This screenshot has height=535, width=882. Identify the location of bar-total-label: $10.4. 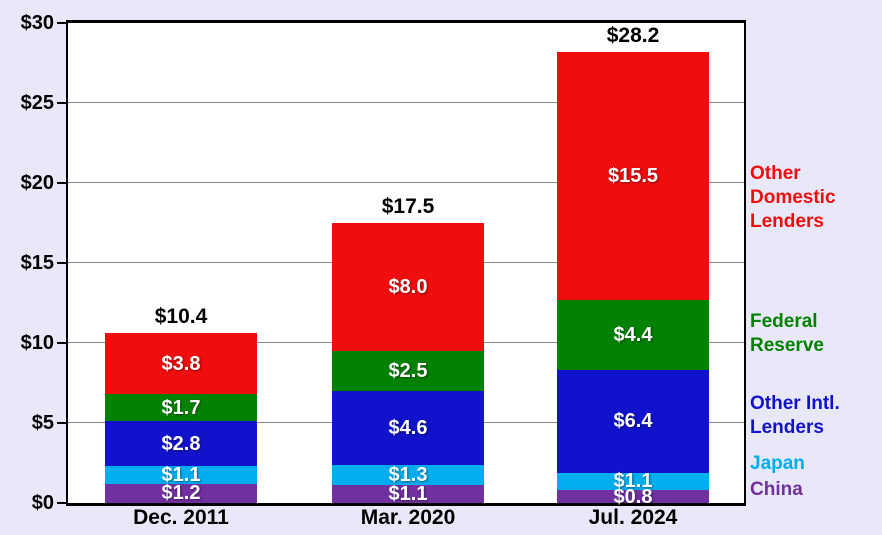
(181, 317).